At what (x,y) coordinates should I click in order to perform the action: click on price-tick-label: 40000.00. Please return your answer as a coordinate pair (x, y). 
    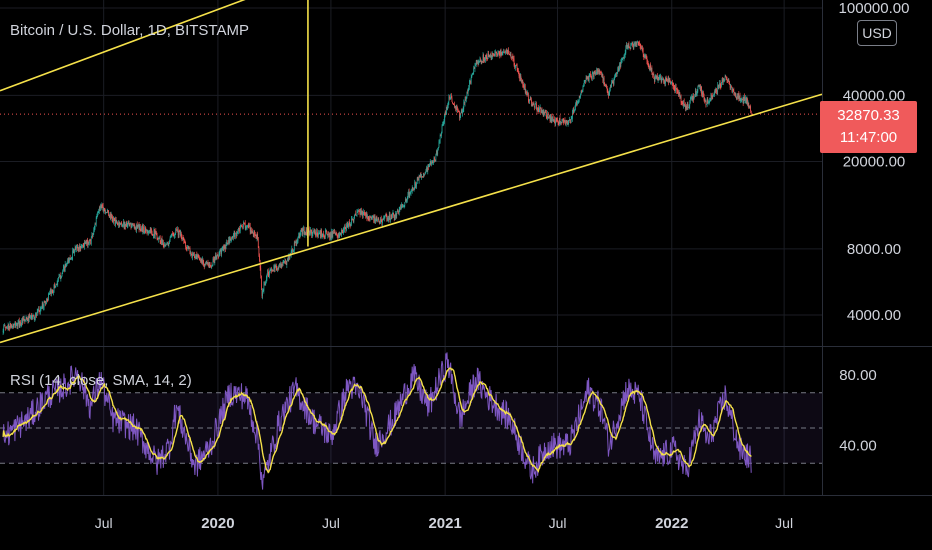
    Looking at the image, I should click on (874, 95).